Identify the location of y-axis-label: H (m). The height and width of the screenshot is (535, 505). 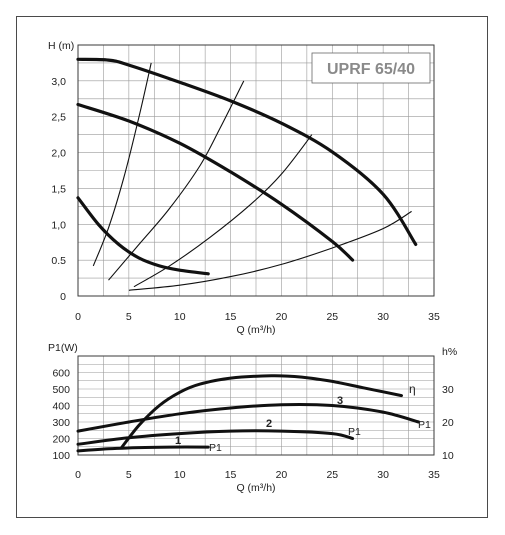
(61, 46).